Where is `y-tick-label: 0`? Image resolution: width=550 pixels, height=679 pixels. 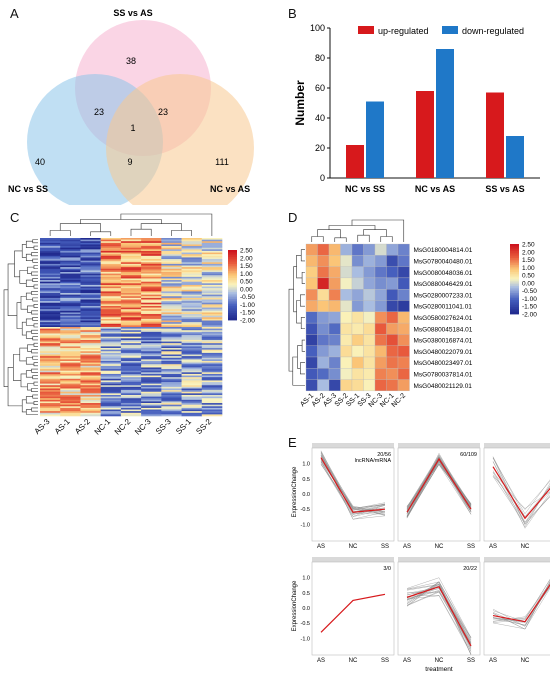 y-tick-label: 0 is located at coordinates (322, 178).